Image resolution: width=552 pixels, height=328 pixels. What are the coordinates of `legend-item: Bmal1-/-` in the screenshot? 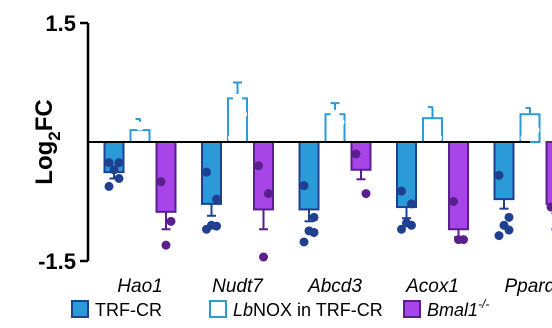 It's located at (446, 308).